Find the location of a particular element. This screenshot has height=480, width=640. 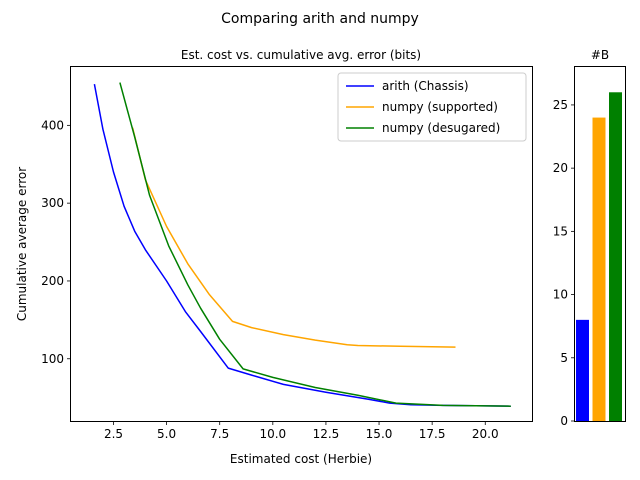

legend-label-1: numpy (supported) is located at coordinates (440, 107).